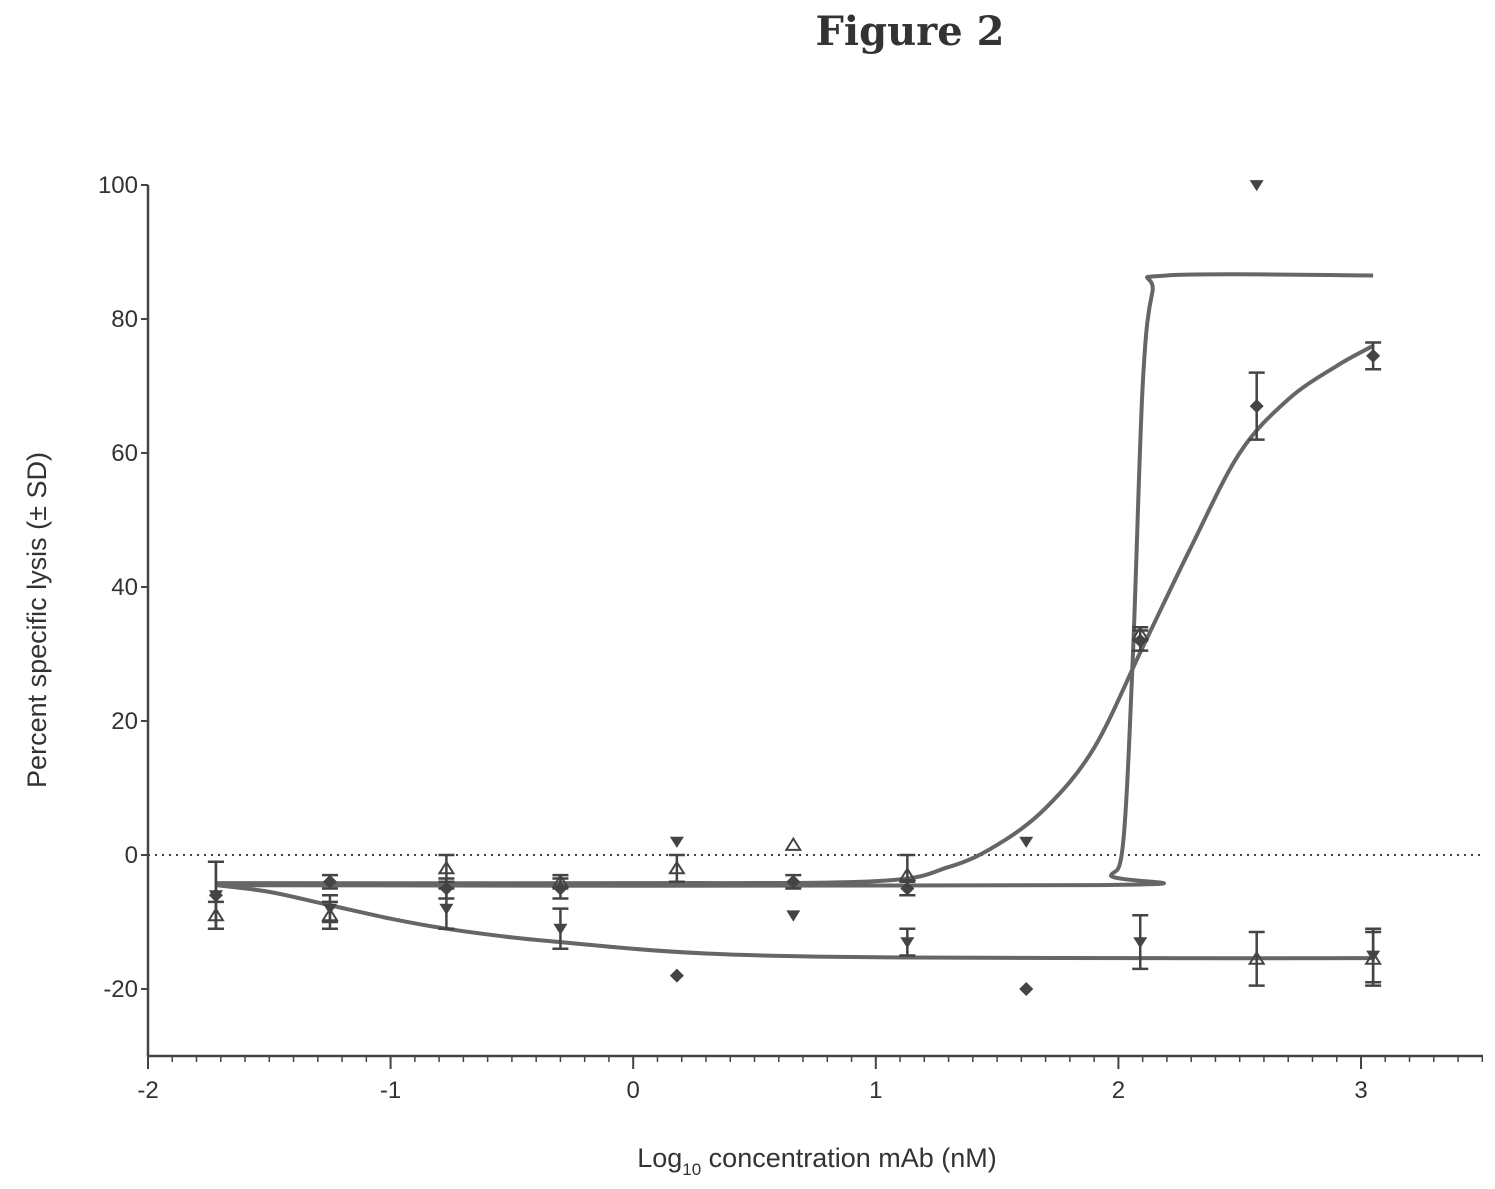 The width and height of the screenshot is (1495, 1189). I want to click on x-tick-label: 2, so click(1118, 1090).